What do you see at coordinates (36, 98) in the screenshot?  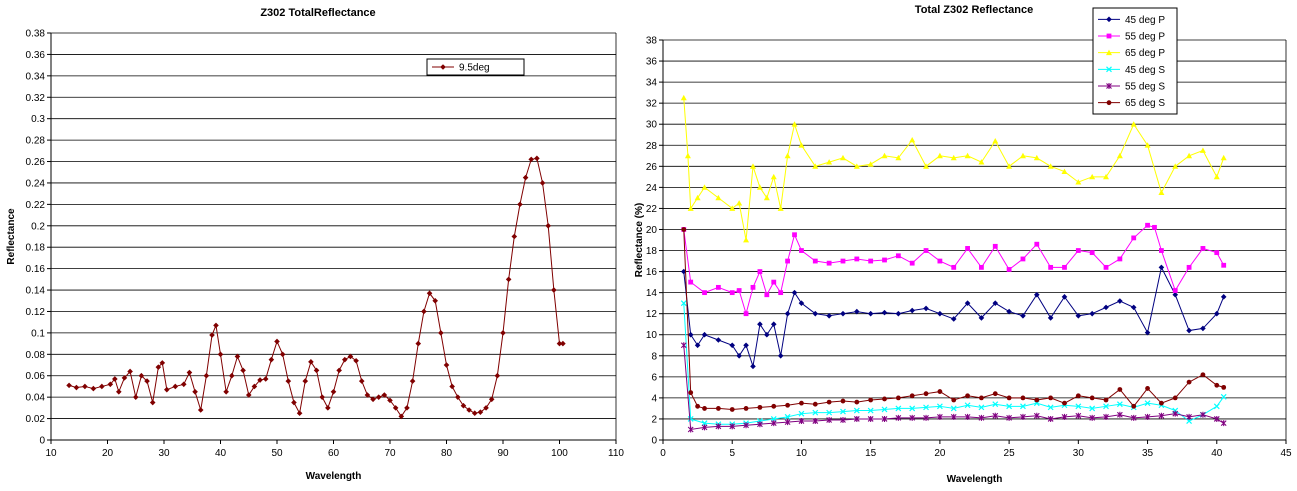 I see `y-tick-label: 0.32` at bounding box center [36, 98].